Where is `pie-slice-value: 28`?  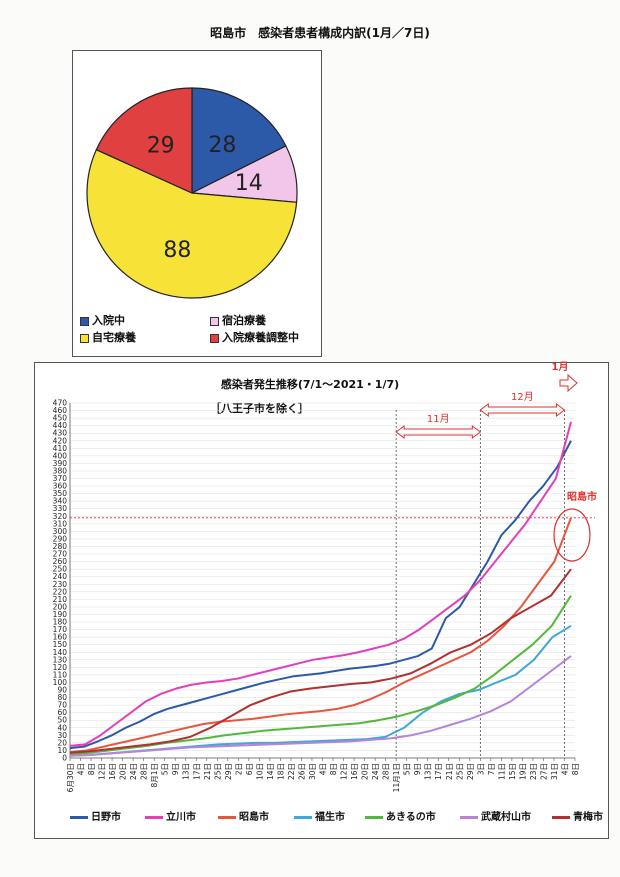 pie-slice-value: 28 is located at coordinates (222, 145).